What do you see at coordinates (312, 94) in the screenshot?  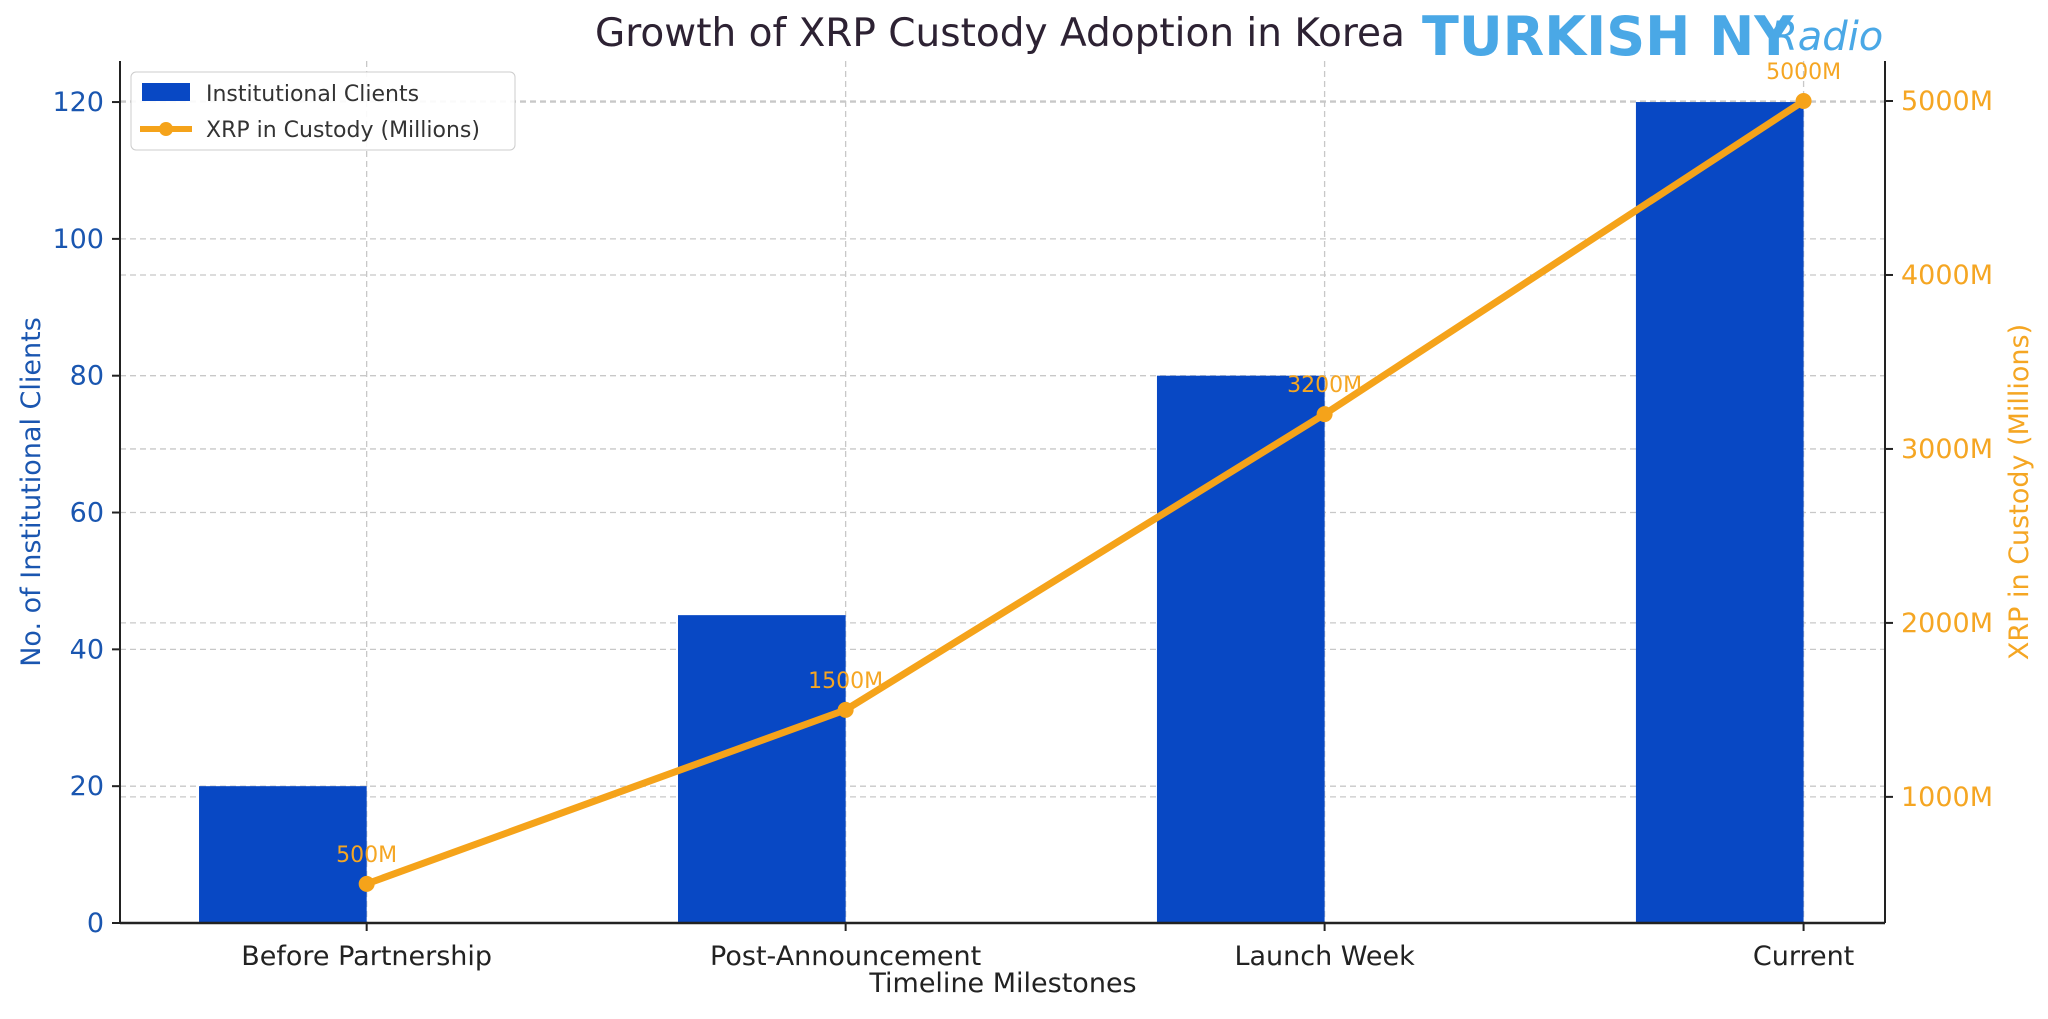 I see `legend-label-bars: Institutional Clients` at bounding box center [312, 94].